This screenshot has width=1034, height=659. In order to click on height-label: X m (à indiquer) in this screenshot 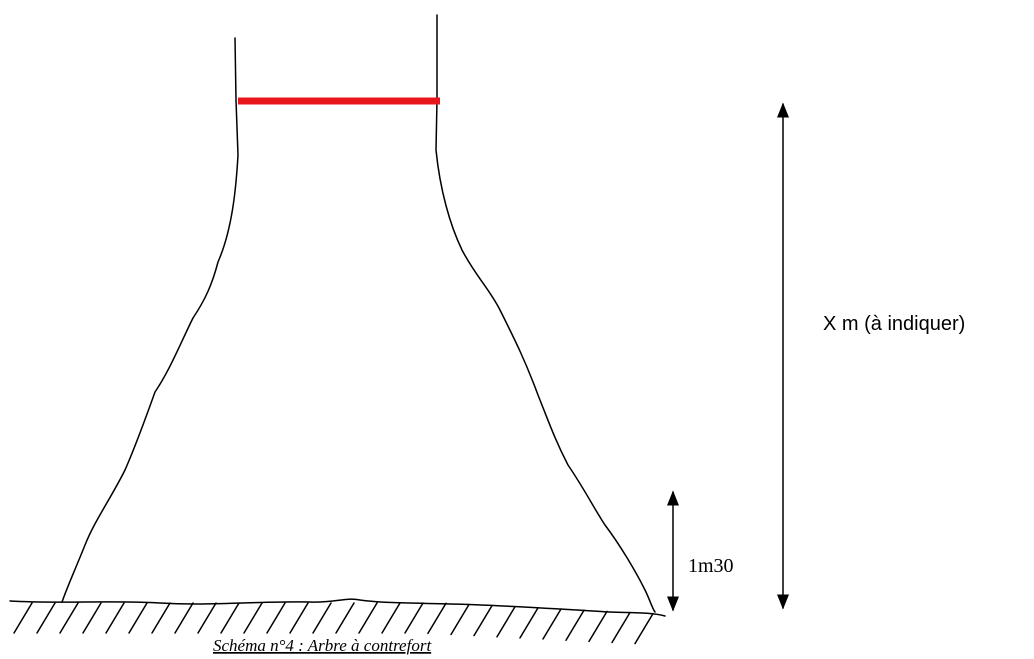, I will do `click(894, 324)`.